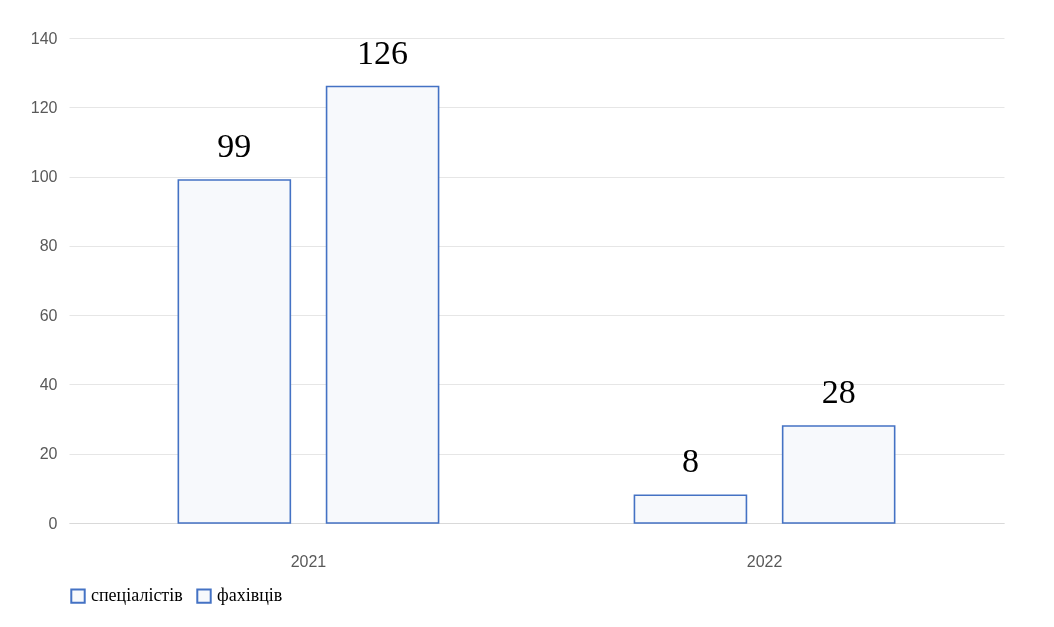  What do you see at coordinates (137, 595) in the screenshot?
I see `legend-label: спеціалістів` at bounding box center [137, 595].